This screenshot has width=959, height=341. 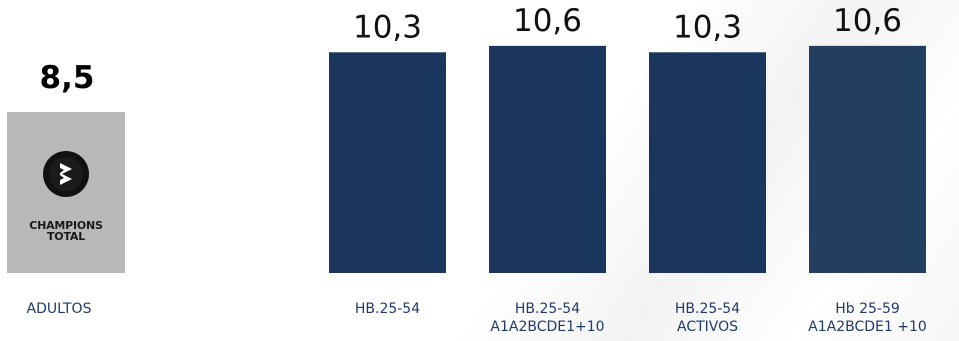 I want to click on logo-text-champions: CHAMPIONS, so click(x=66, y=225).